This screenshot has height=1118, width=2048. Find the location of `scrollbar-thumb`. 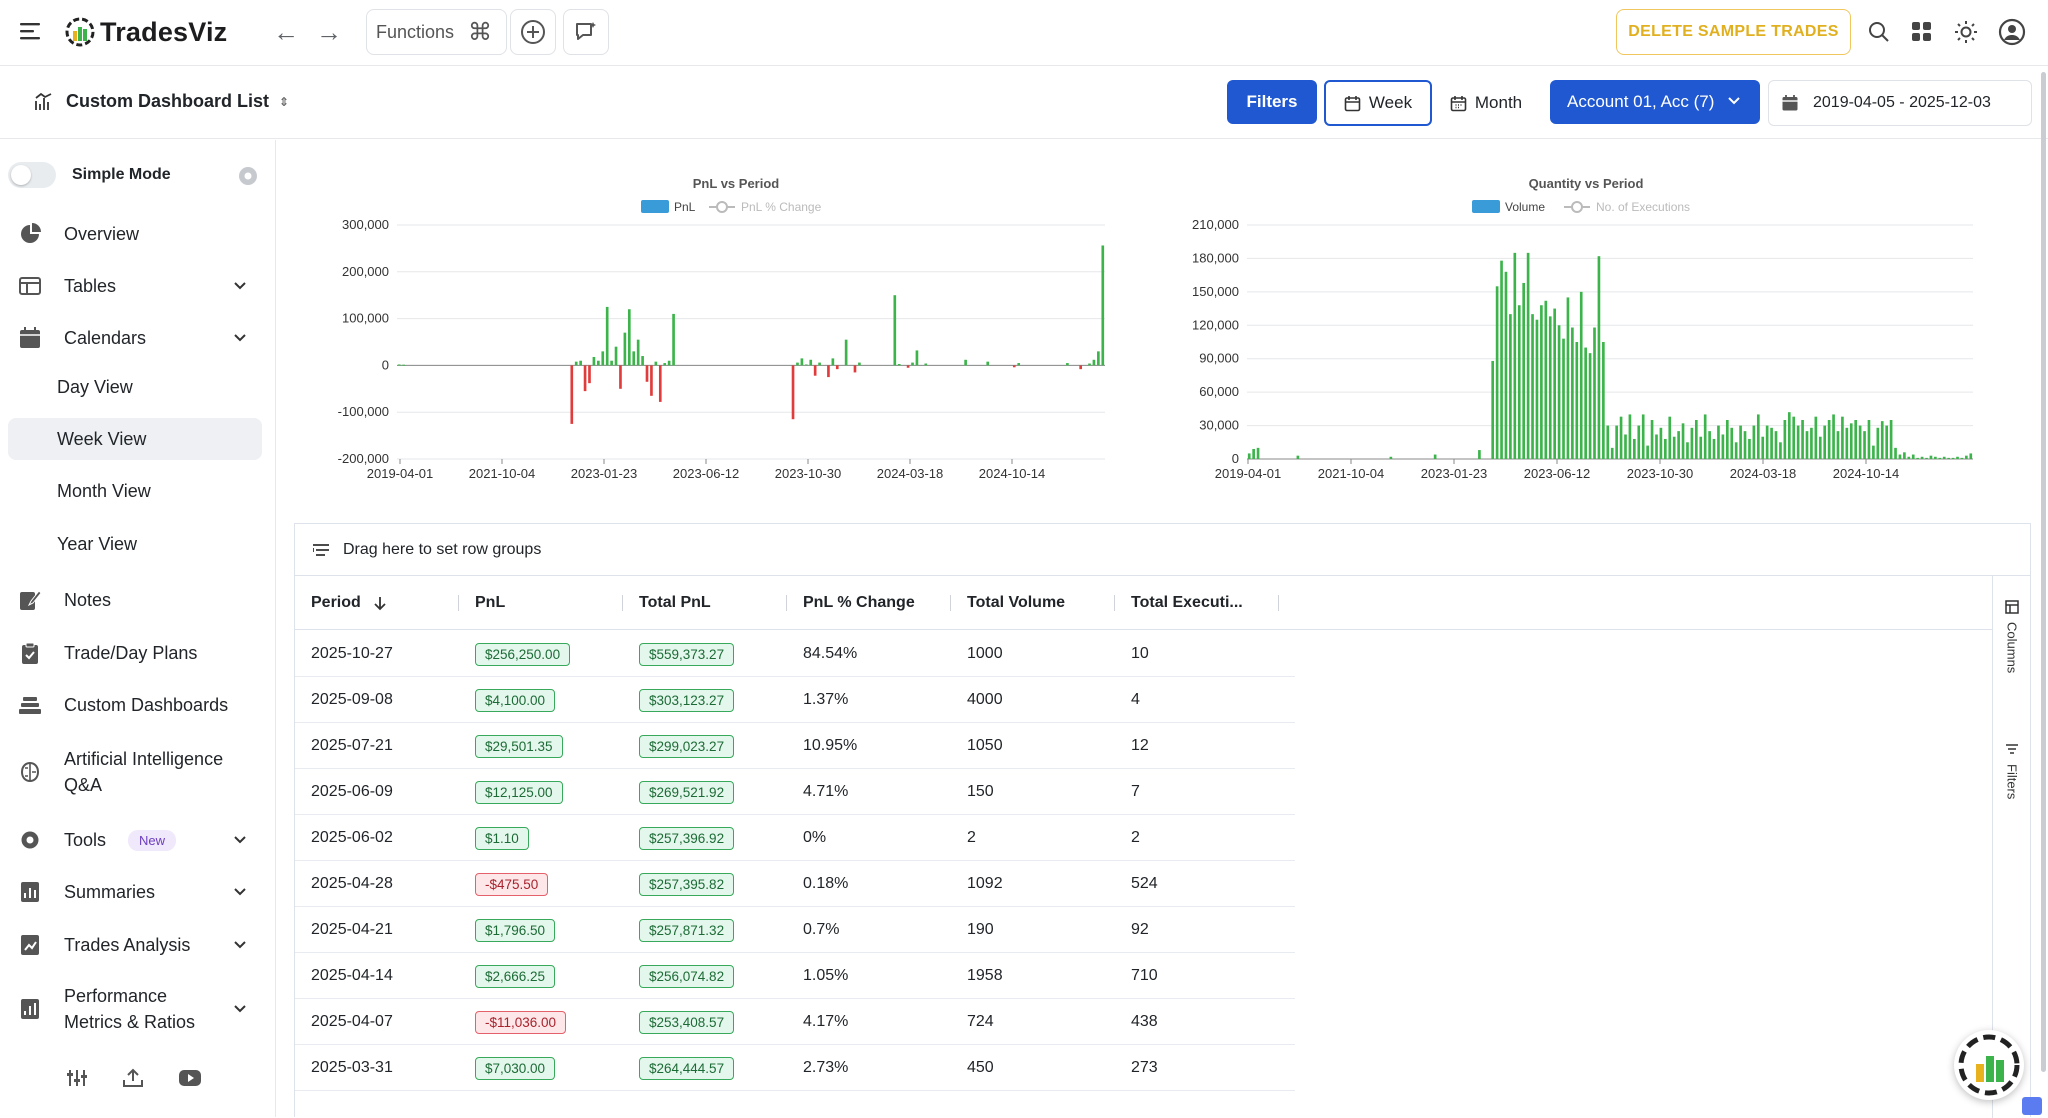

scrollbar-thumb is located at coordinates (2043, 572).